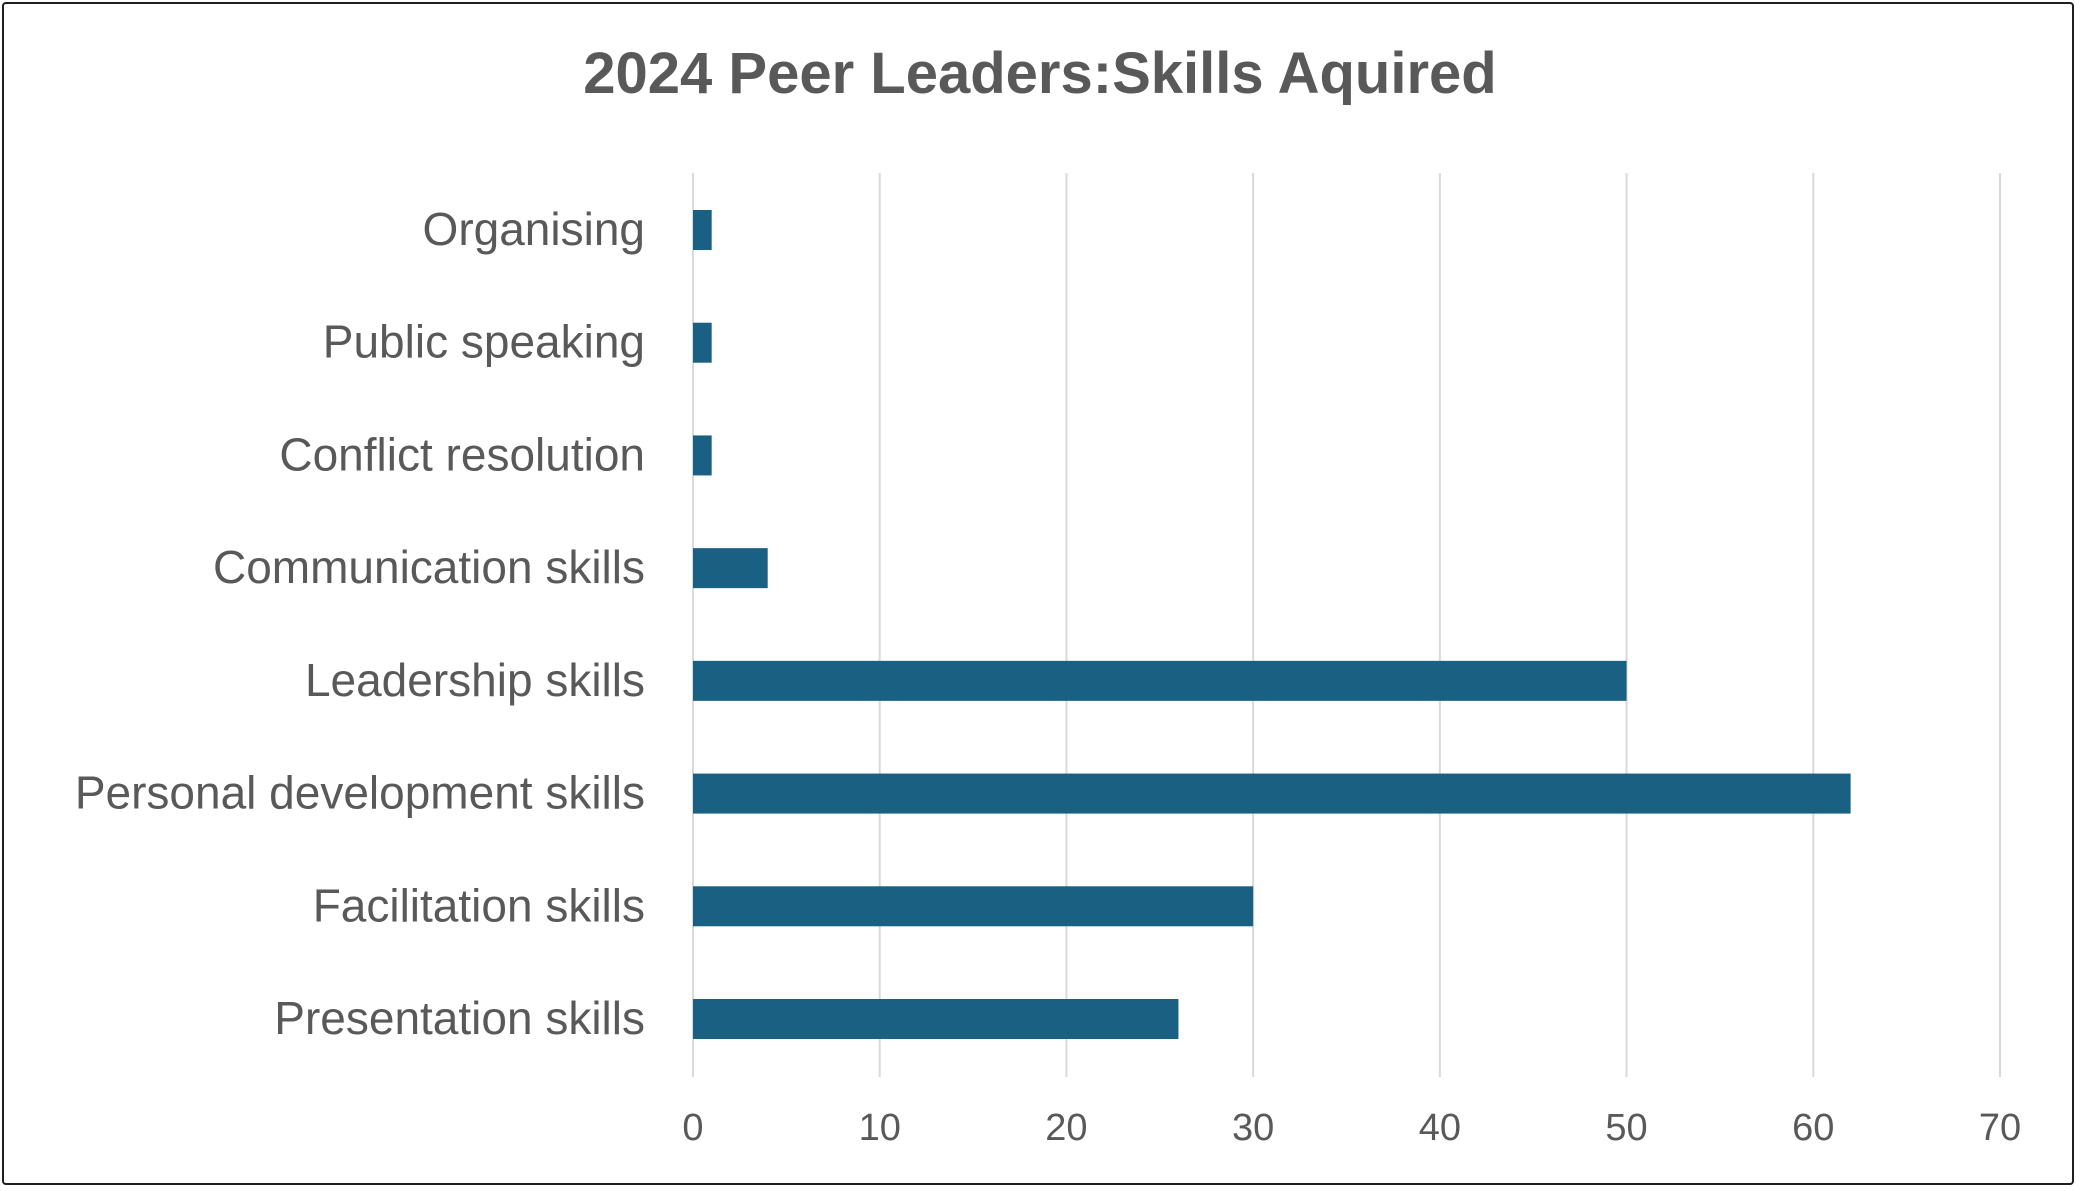  Describe the element at coordinates (459, 1018) in the screenshot. I see `category-label: Presentation skills` at that location.